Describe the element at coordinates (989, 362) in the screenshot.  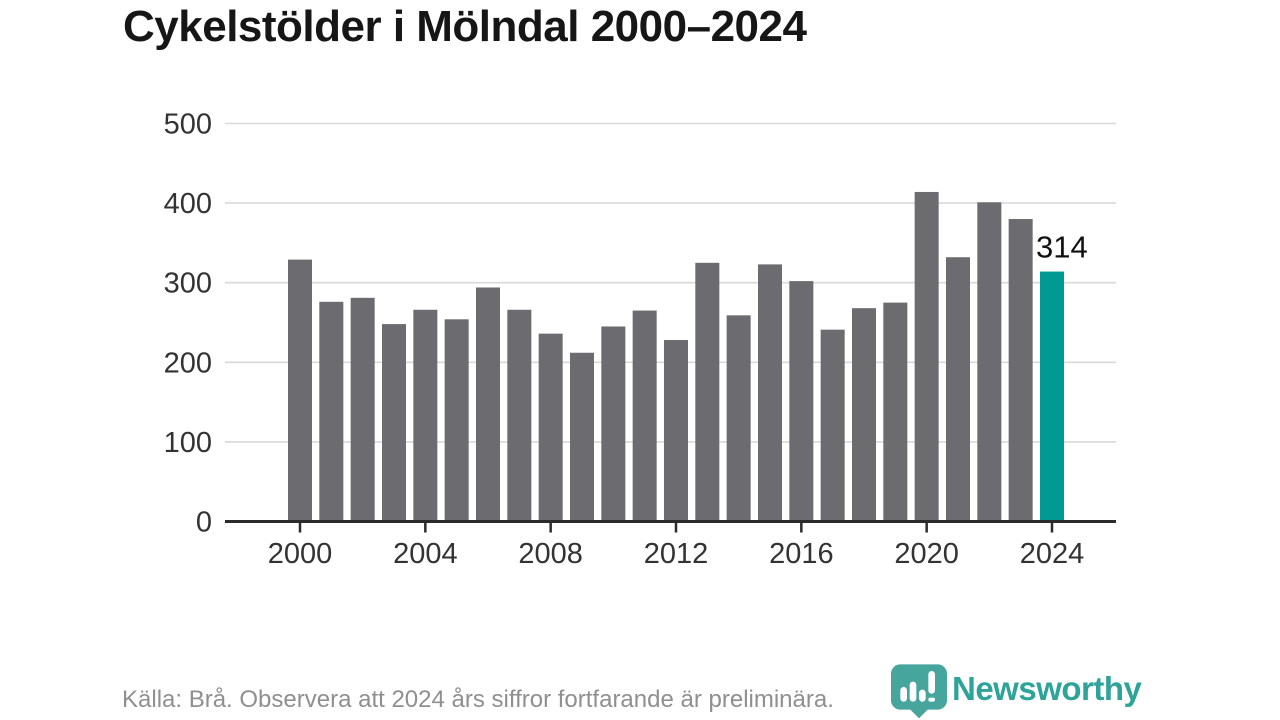
I see `bar-2022` at that location.